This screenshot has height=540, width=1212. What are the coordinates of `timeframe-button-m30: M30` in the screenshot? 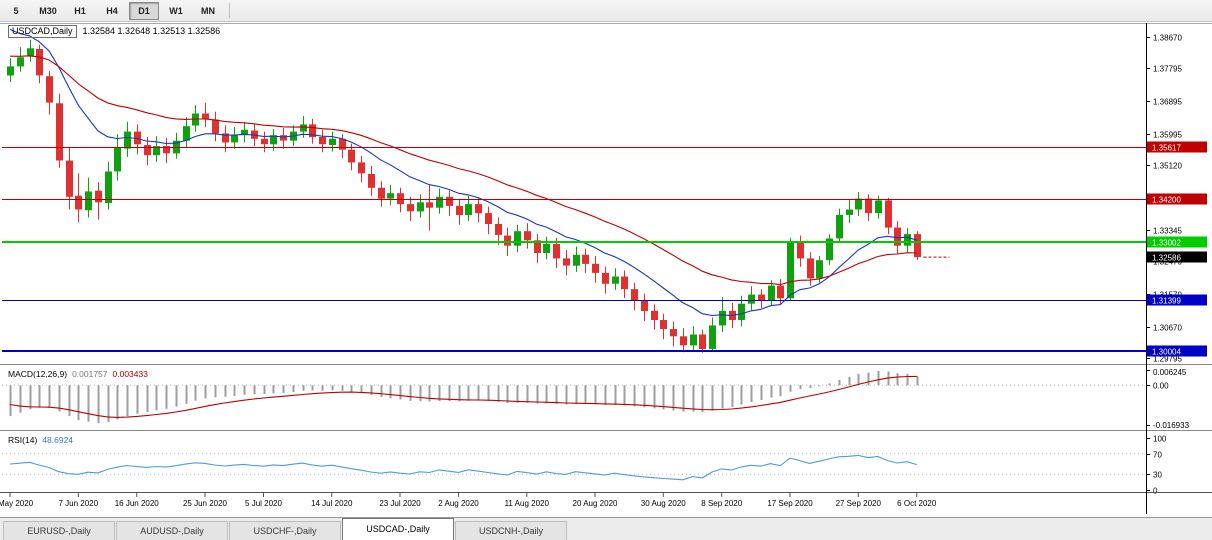 It's located at (48, 10).